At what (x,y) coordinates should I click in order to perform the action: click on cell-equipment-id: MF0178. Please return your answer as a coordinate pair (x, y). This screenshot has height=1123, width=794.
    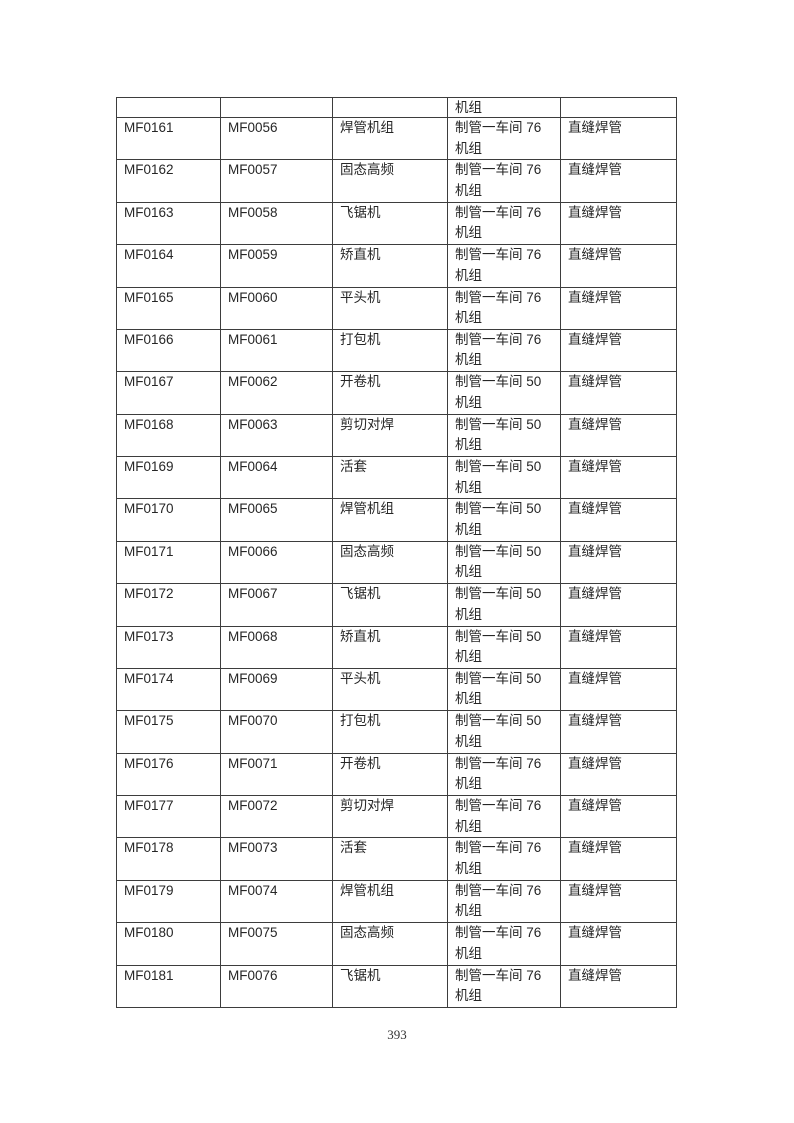
    Looking at the image, I should click on (168, 859).